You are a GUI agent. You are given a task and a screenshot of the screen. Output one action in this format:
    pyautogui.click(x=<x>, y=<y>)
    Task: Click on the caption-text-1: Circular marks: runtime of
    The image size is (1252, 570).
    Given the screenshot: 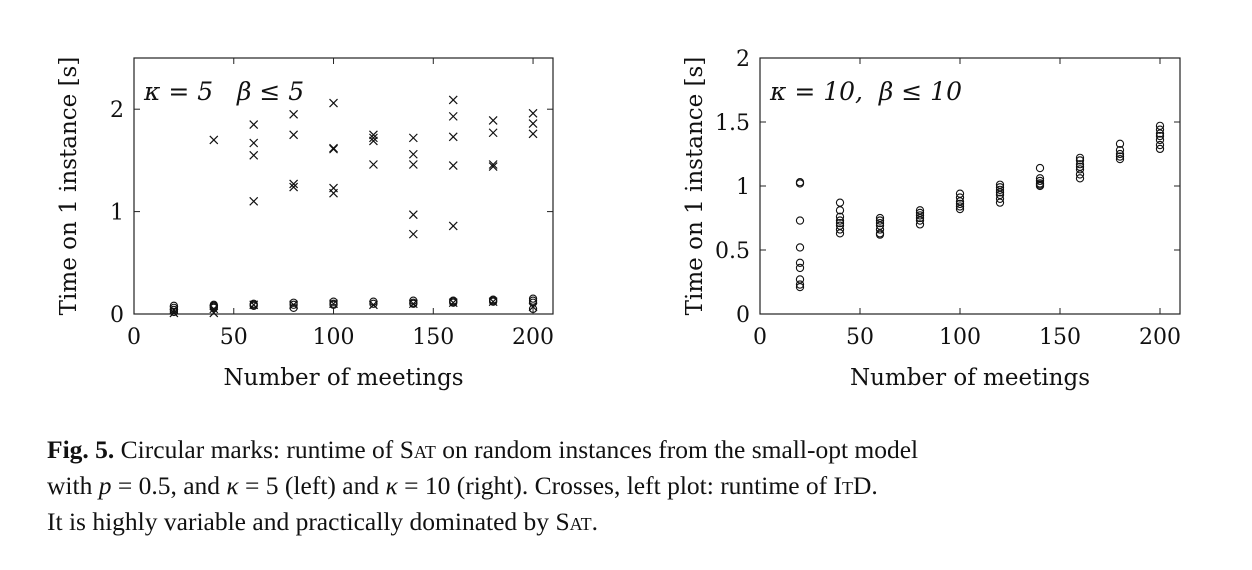 What is the action you would take?
    pyautogui.click(x=260, y=449)
    